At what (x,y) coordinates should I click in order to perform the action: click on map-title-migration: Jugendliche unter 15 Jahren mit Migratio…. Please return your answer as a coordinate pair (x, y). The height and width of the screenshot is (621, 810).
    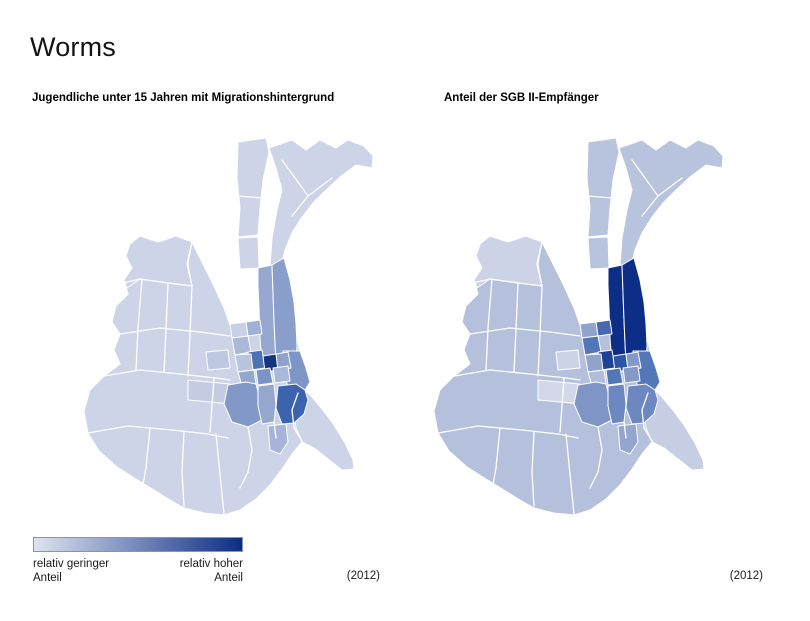
    Looking at the image, I should click on (183, 98).